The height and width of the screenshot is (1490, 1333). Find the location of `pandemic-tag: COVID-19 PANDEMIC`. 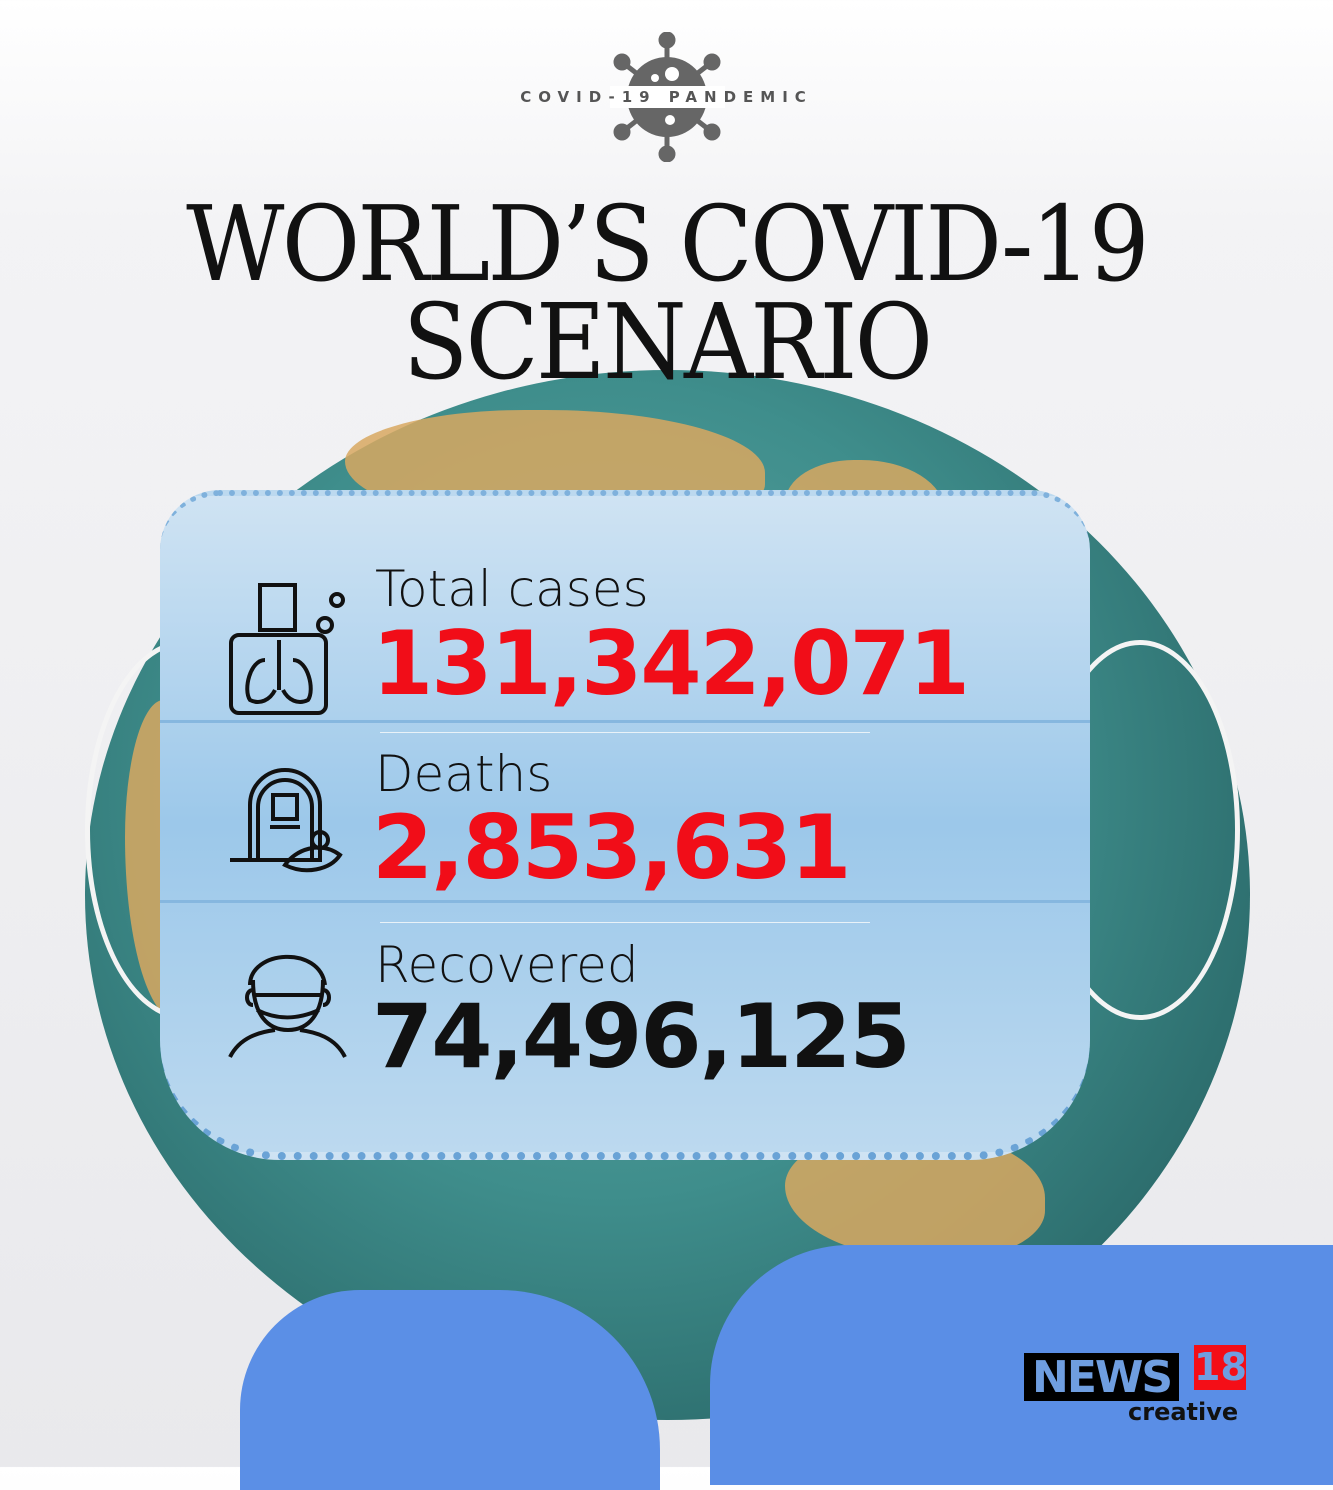

pandemic-tag: COVID-19 PANDEMIC is located at coordinates (666, 97).